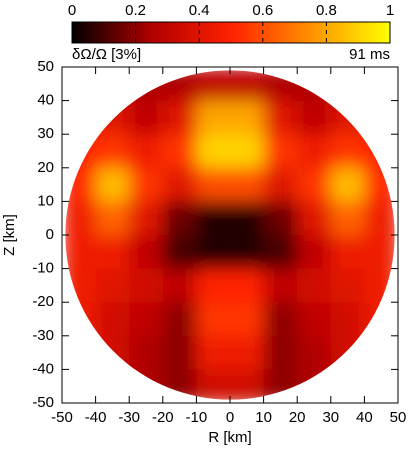 Image resolution: width=412 pixels, height=450 pixels. What do you see at coordinates (43, 402) in the screenshot?
I see `y-tick-label: -50` at bounding box center [43, 402].